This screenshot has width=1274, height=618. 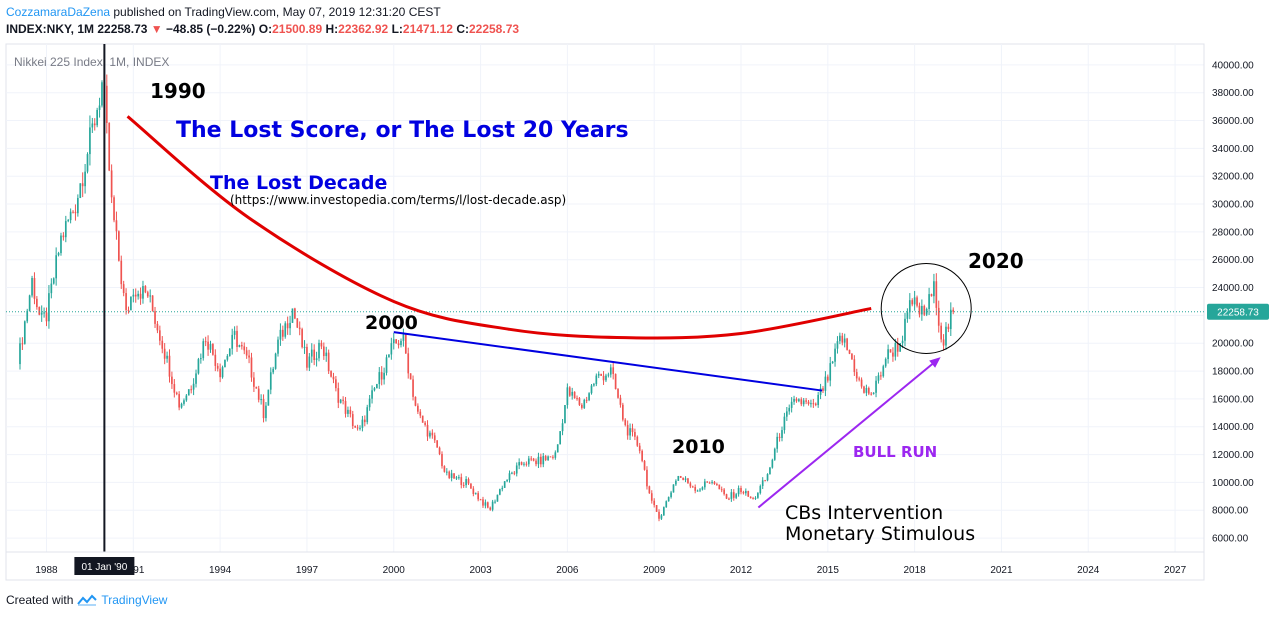 I want to click on high-label: H:, so click(x=332, y=29).